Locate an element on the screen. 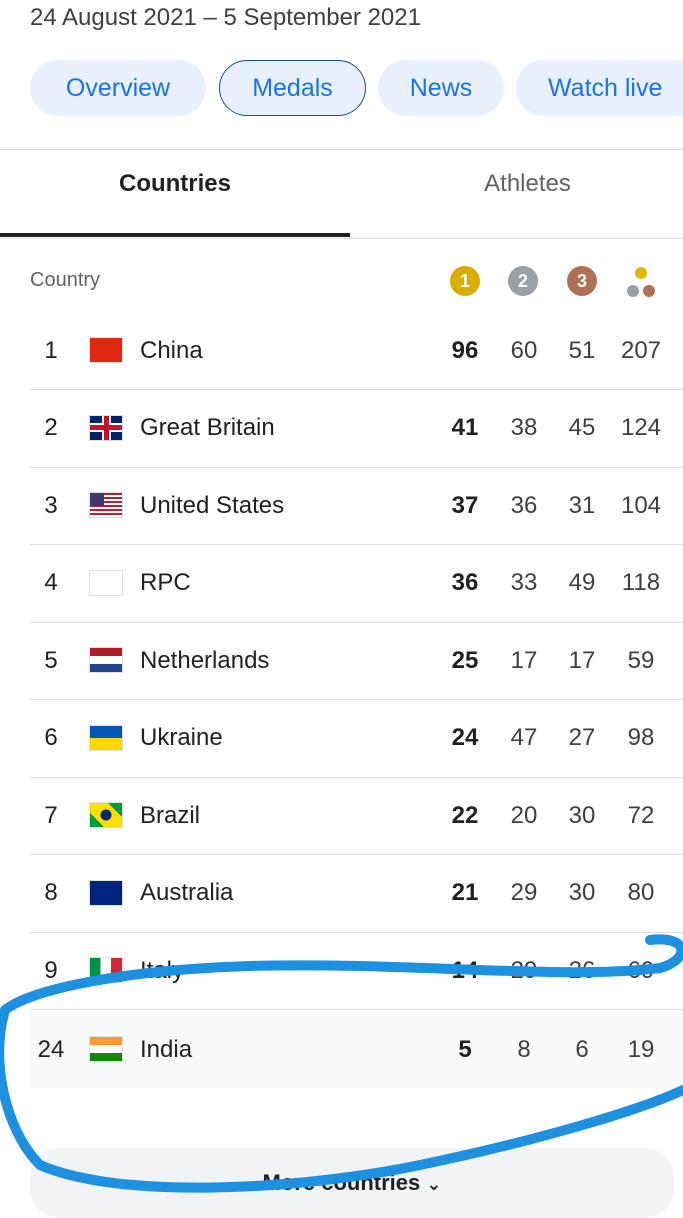 This screenshot has height=1218, width=683. gold-count: 25 is located at coordinates (465, 660).